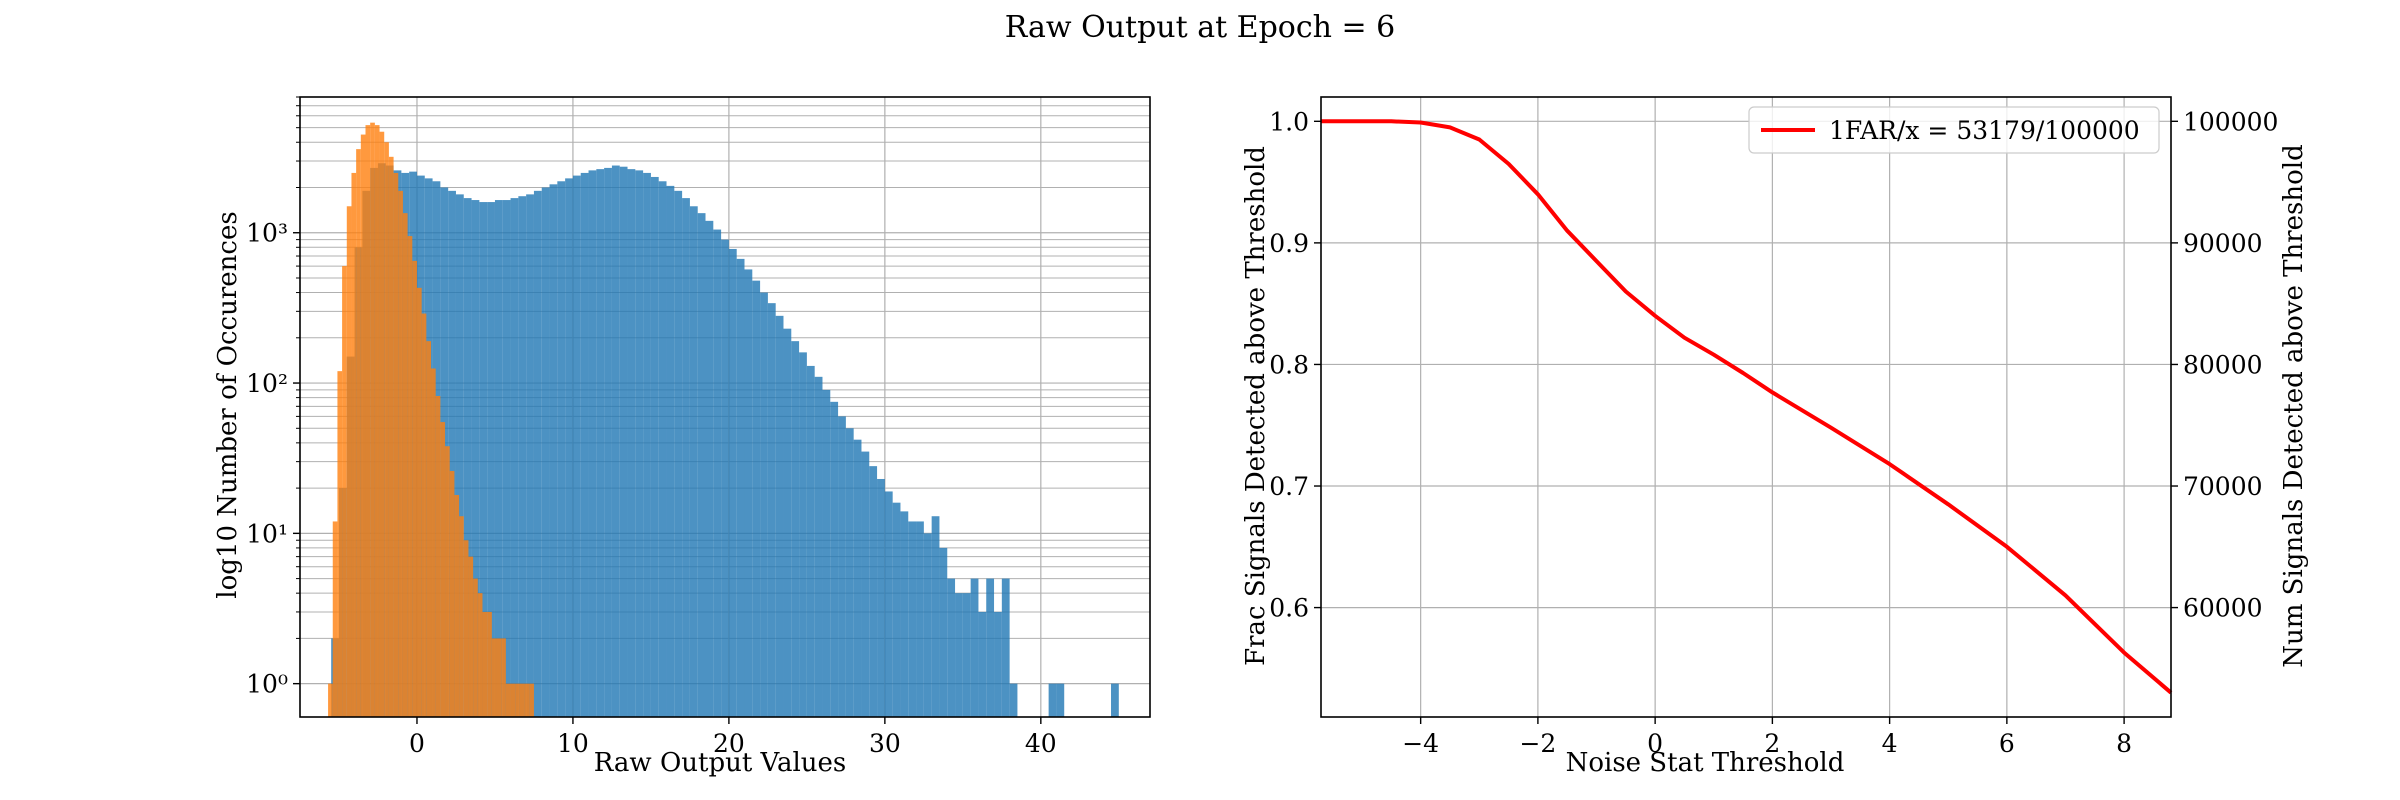 Image resolution: width=2400 pixels, height=800 pixels. What do you see at coordinates (1655, 743) in the screenshot?
I see `curve-x-tick-label: 0` at bounding box center [1655, 743].